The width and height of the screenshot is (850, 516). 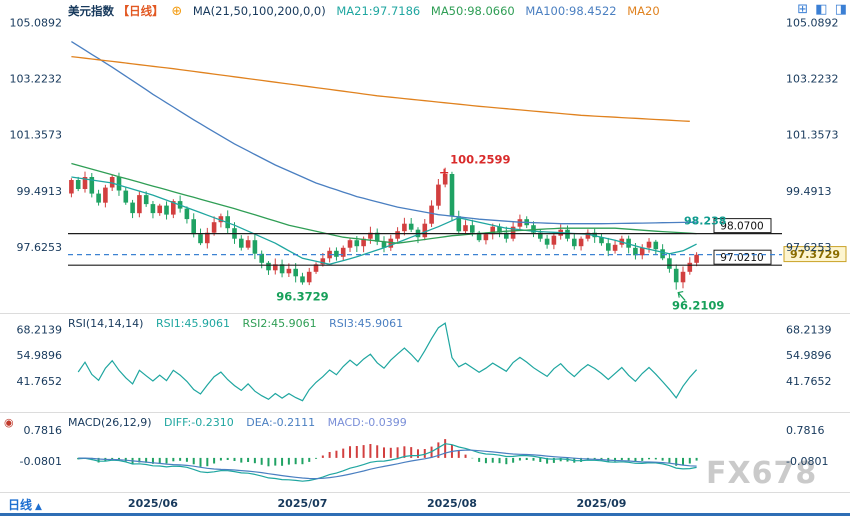 I want to click on hline-label: 97.0210, so click(x=741, y=258).